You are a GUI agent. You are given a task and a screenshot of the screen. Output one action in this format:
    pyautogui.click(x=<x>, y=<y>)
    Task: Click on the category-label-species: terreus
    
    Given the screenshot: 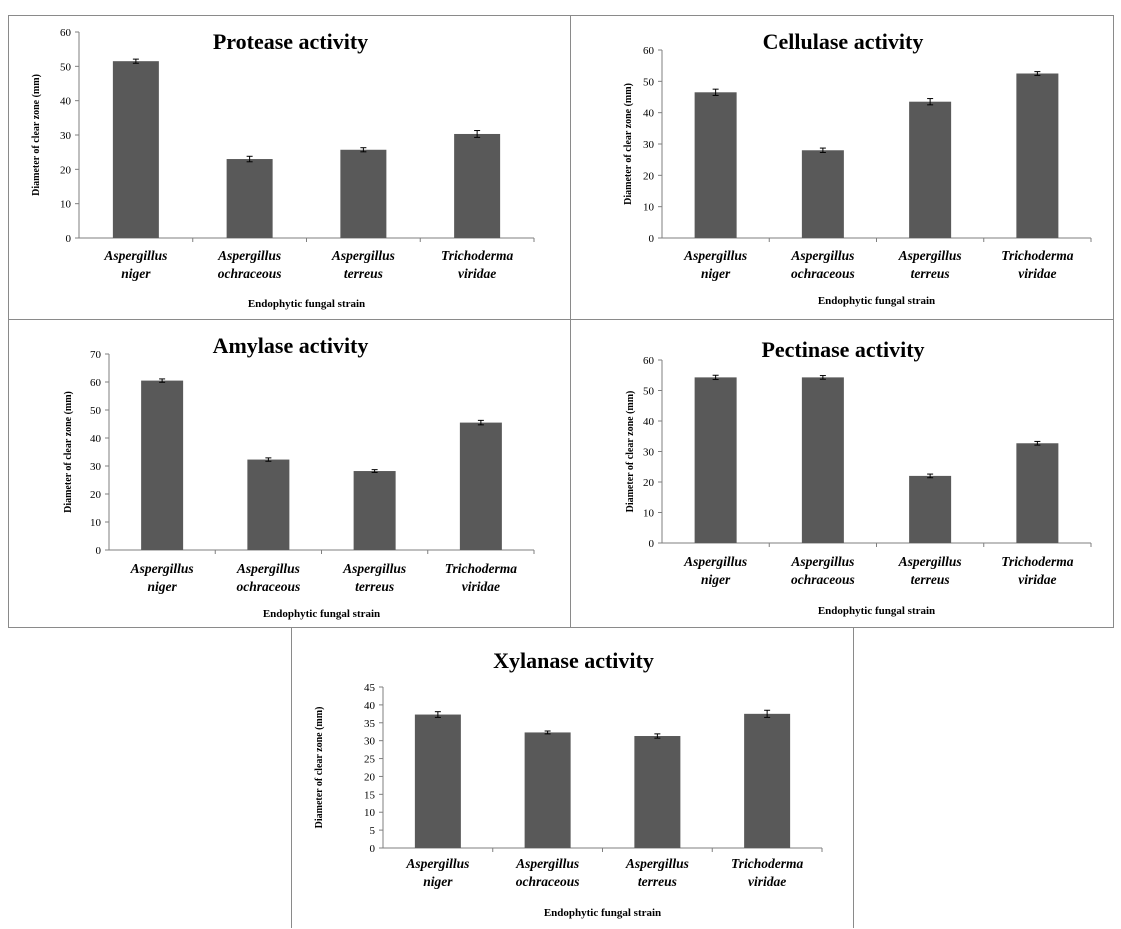 What is the action you would take?
    pyautogui.click(x=930, y=273)
    